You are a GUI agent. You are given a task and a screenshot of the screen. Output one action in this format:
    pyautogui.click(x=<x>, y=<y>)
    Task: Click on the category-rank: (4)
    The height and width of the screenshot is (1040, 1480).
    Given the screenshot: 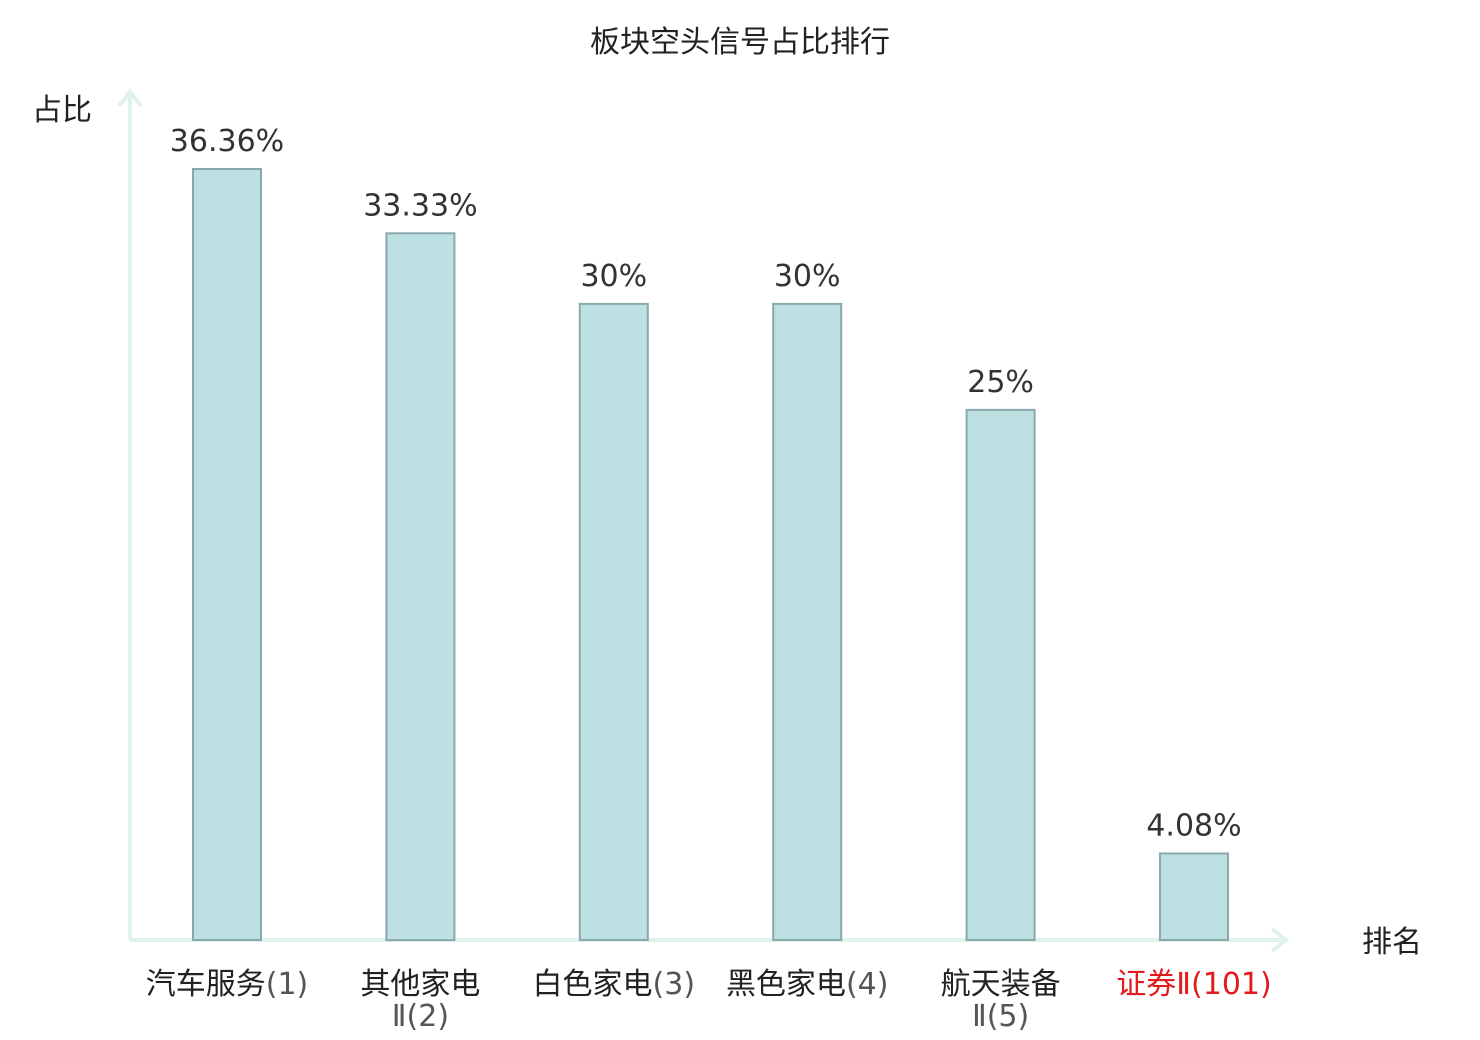 What is the action you would take?
    pyautogui.click(x=867, y=984)
    